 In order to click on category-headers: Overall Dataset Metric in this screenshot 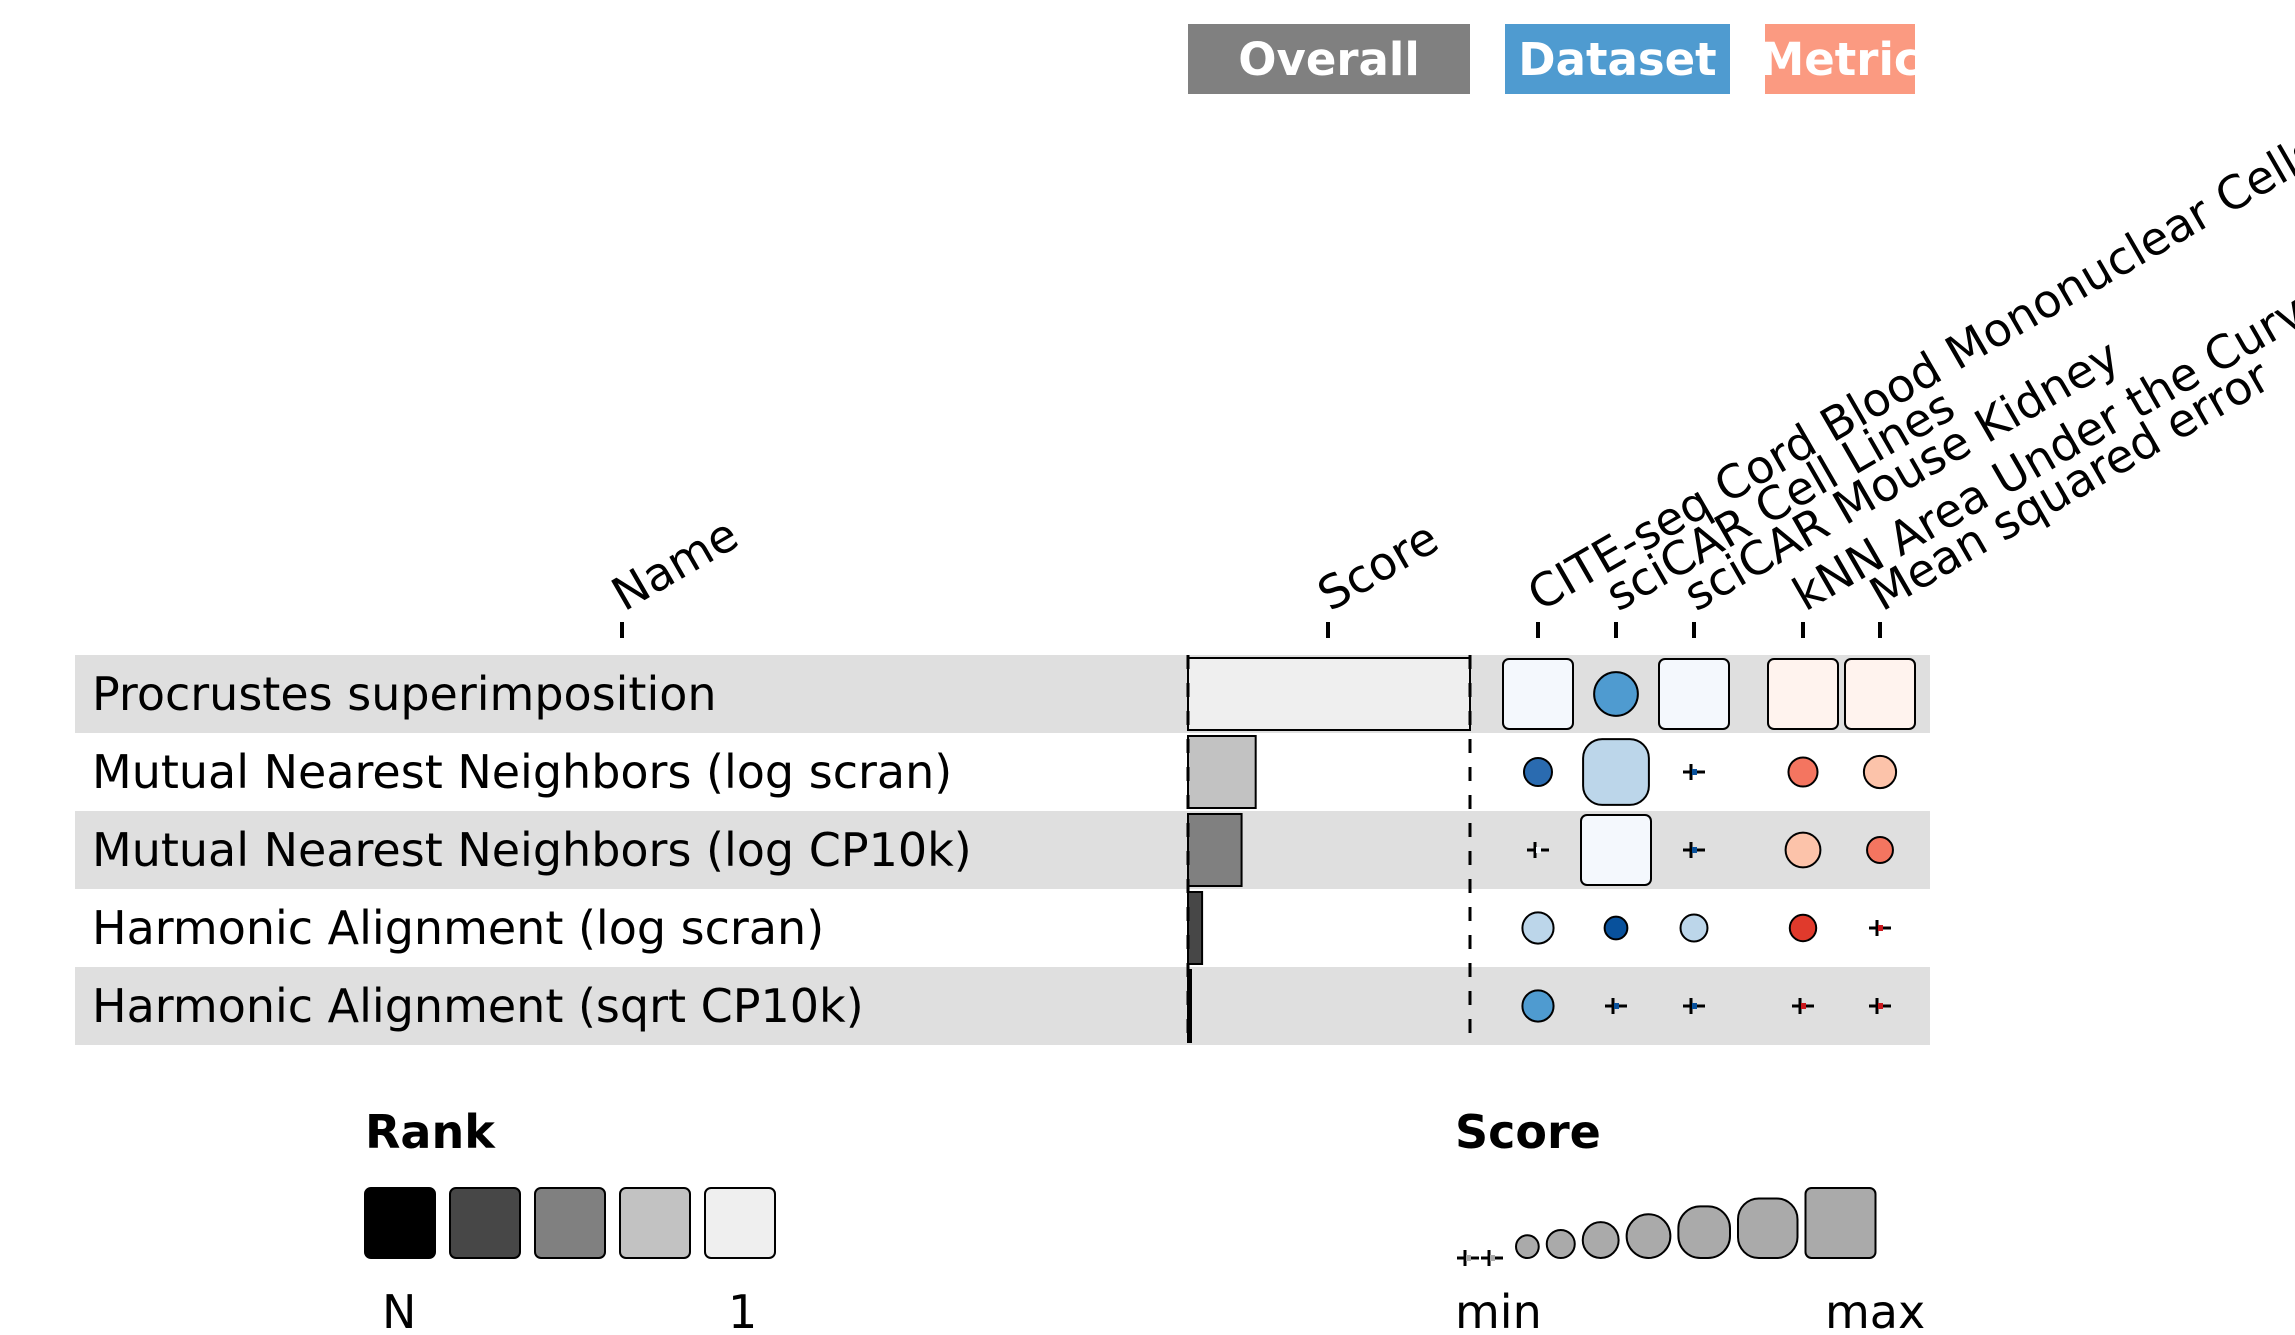, I will do `click(1554, 59)`.